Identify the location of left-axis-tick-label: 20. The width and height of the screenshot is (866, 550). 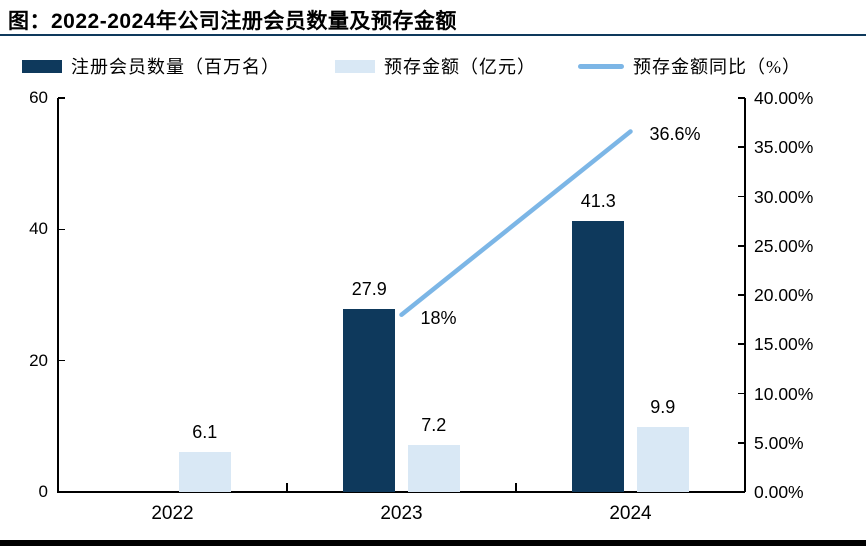
(38, 360).